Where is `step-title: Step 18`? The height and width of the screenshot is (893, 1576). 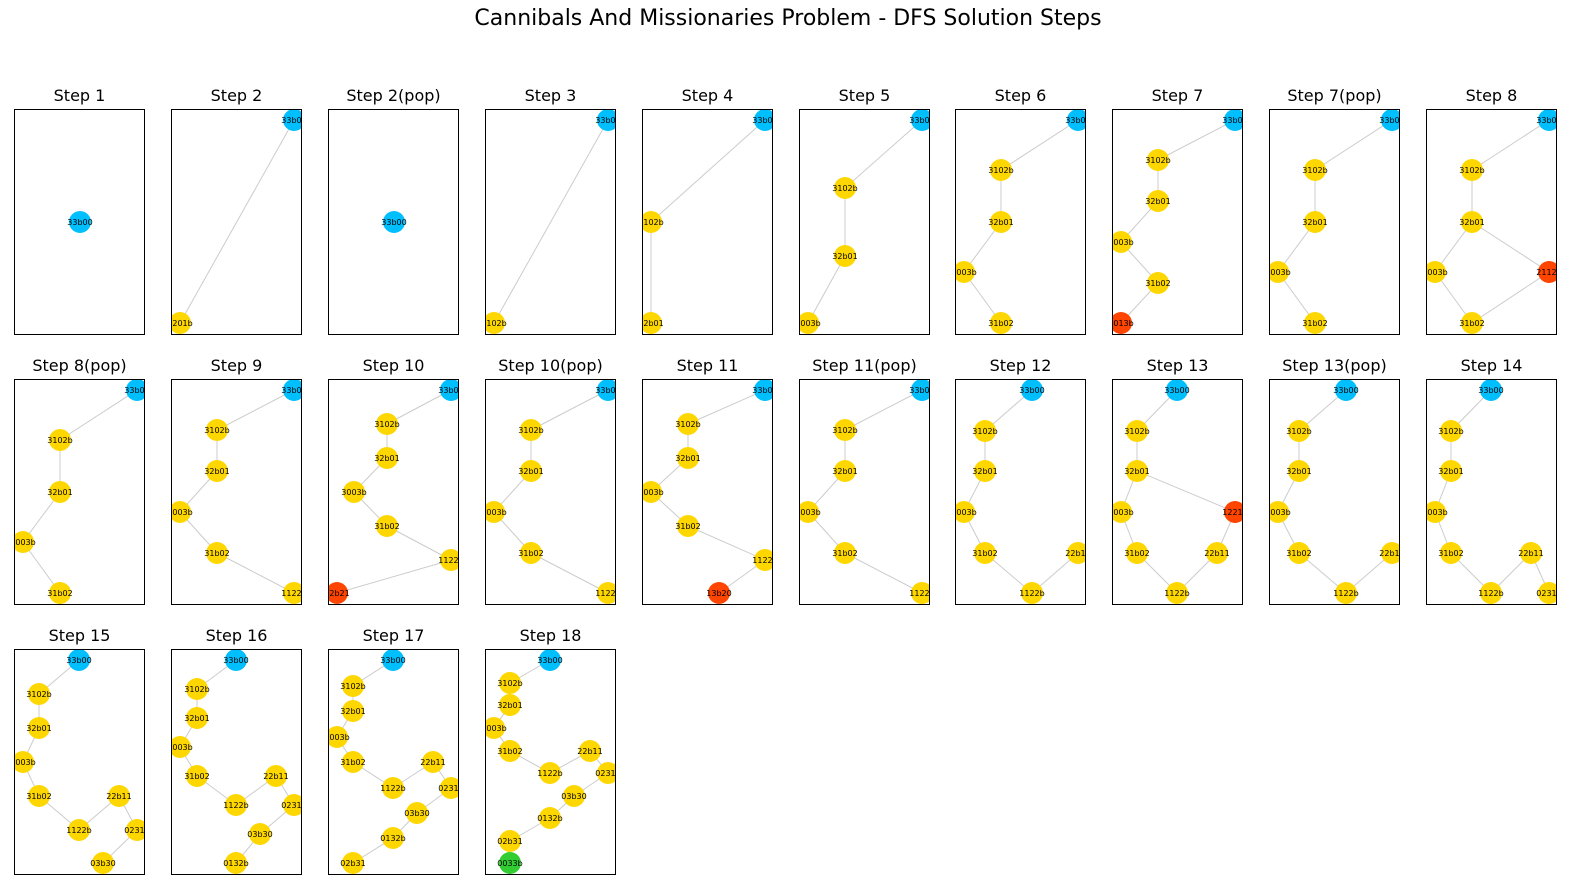
step-title: Step 18 is located at coordinates (550, 635).